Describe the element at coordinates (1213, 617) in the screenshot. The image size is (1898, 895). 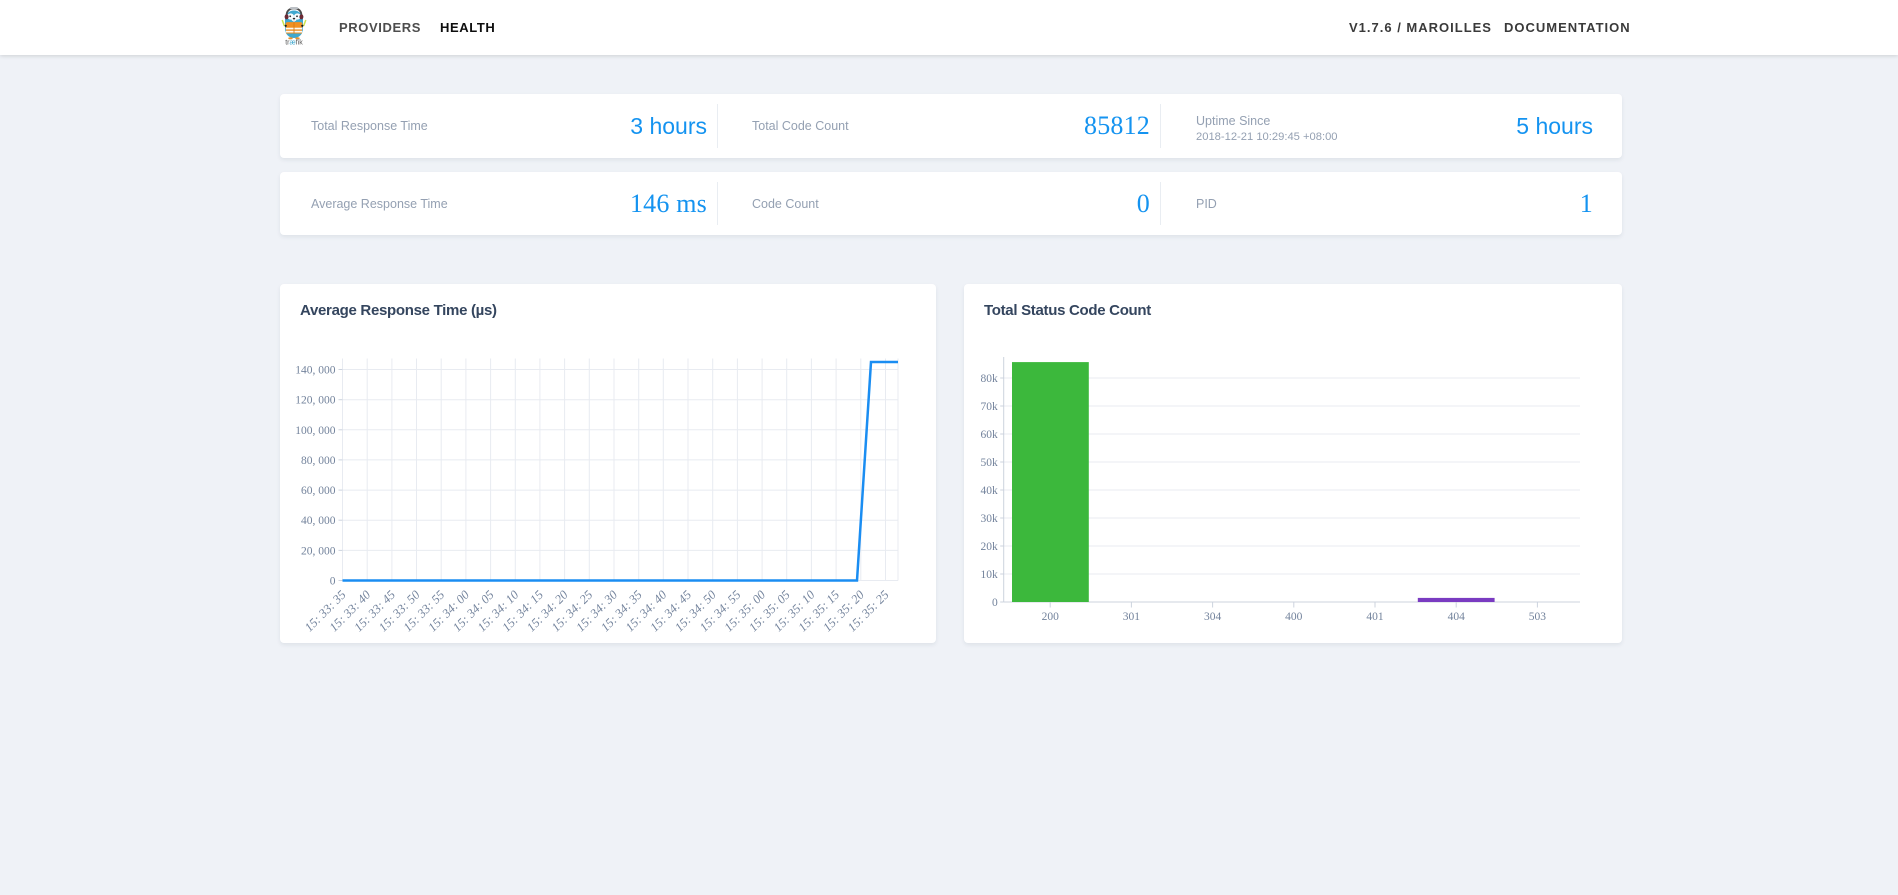
I see `svg-text: 304` at that location.